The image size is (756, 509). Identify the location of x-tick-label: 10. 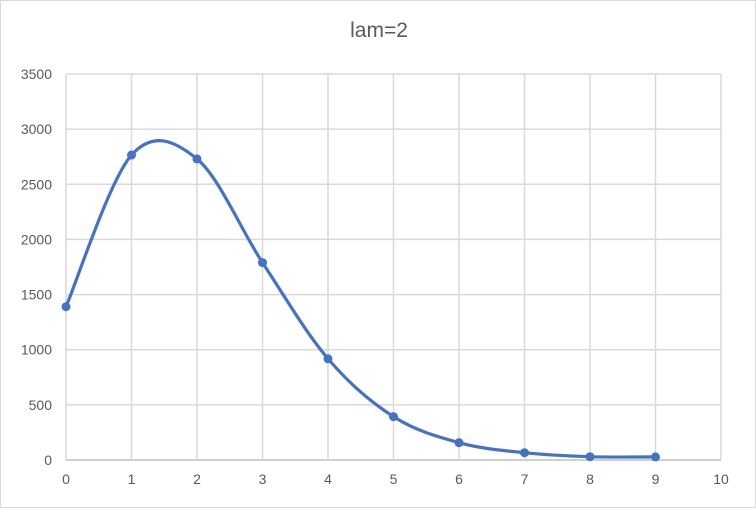
(721, 479).